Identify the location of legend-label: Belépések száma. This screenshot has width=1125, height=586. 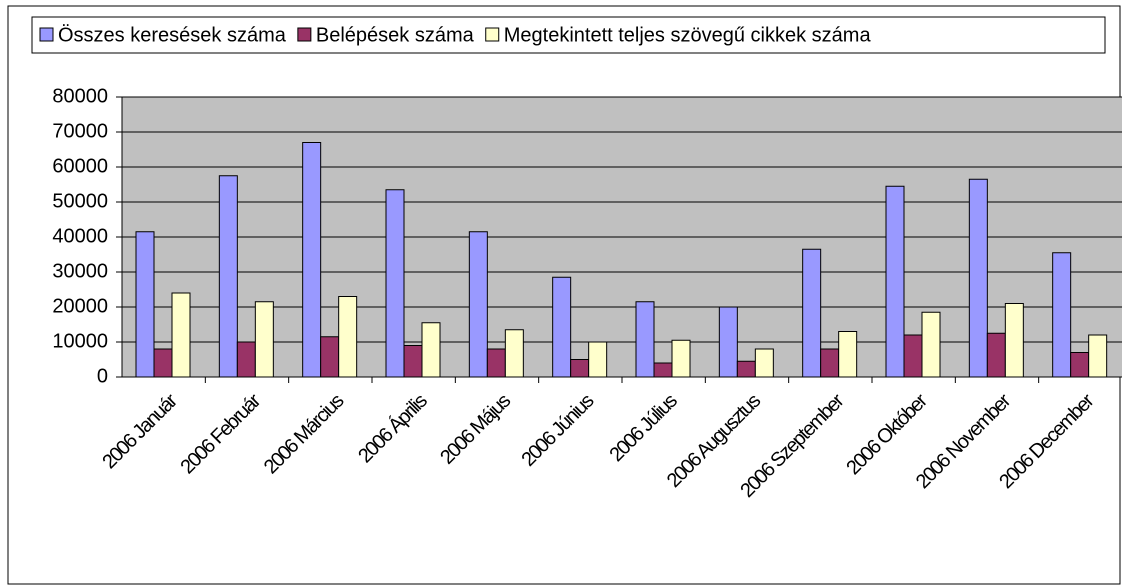
(395, 35).